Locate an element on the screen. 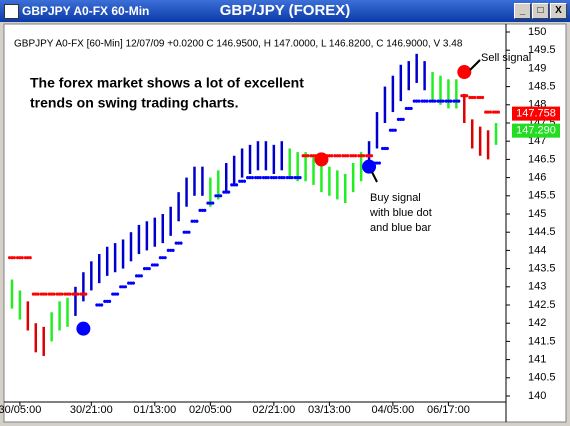 This screenshot has width=570, height=426. close-button: X is located at coordinates (558, 11).